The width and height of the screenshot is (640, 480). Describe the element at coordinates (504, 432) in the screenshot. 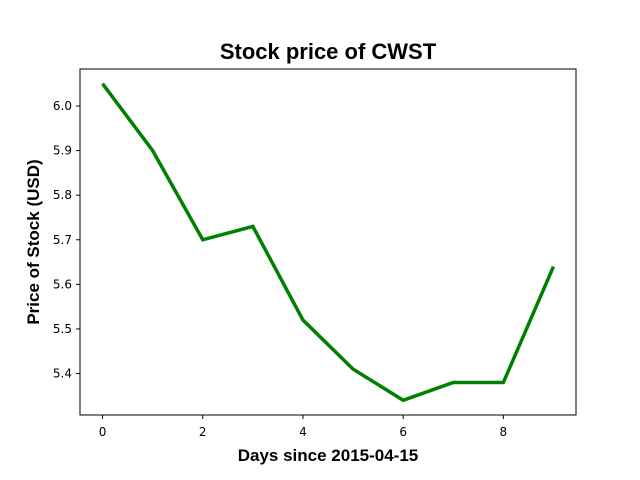

I see `x-tick-label: 8` at that location.